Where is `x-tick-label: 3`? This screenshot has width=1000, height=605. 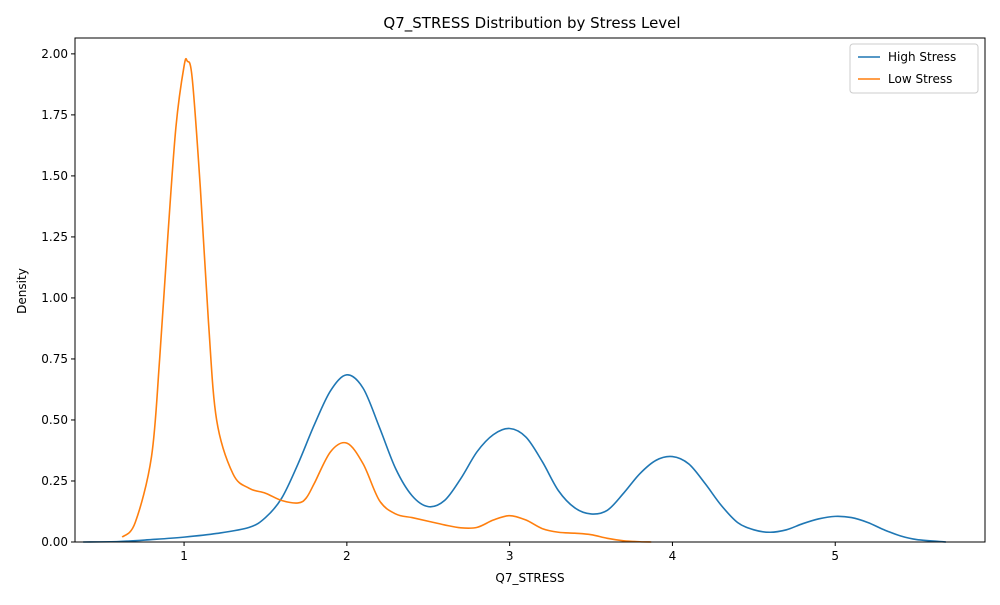 x-tick-label: 3 is located at coordinates (510, 556).